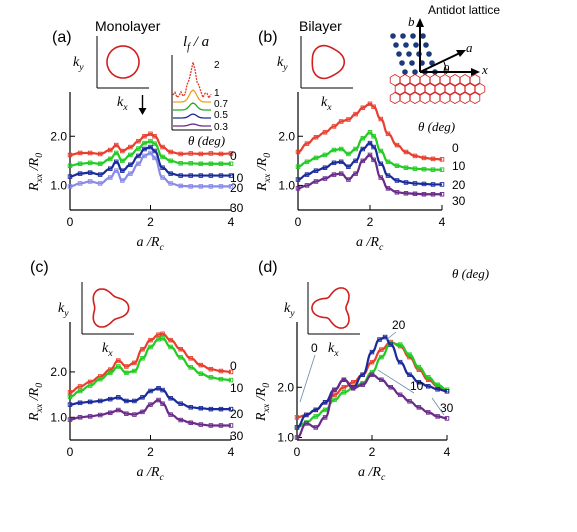  Describe the element at coordinates (297, 452) in the screenshot. I see `x-tick-label: 0` at that location.